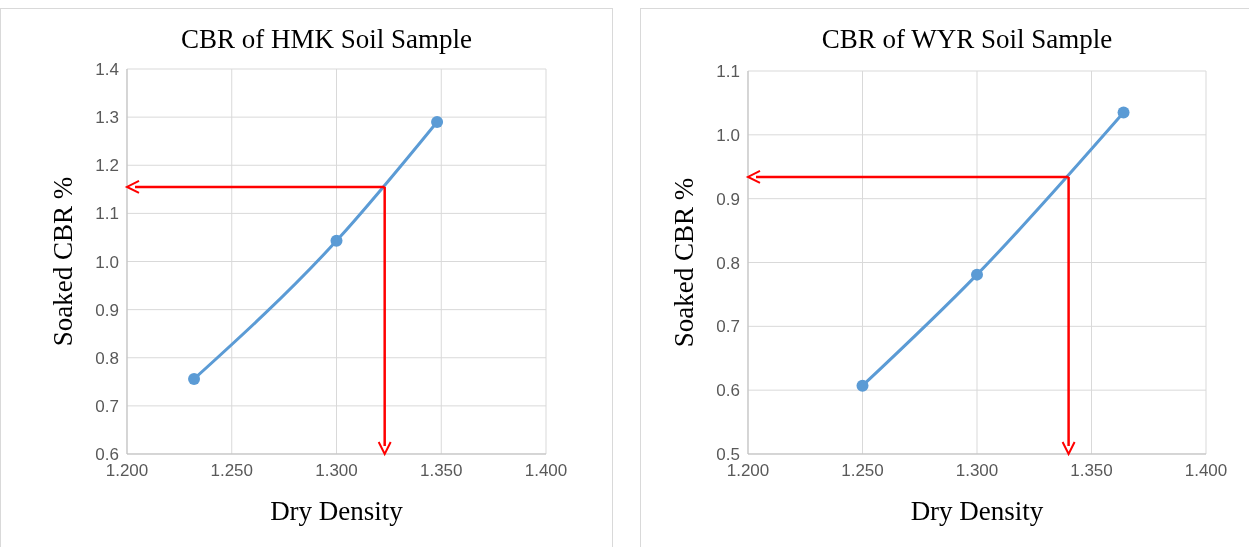 This screenshot has height=547, width=1249. What do you see at coordinates (967, 39) in the screenshot?
I see `chart-title: CBR of WYR Soil Sample` at bounding box center [967, 39].